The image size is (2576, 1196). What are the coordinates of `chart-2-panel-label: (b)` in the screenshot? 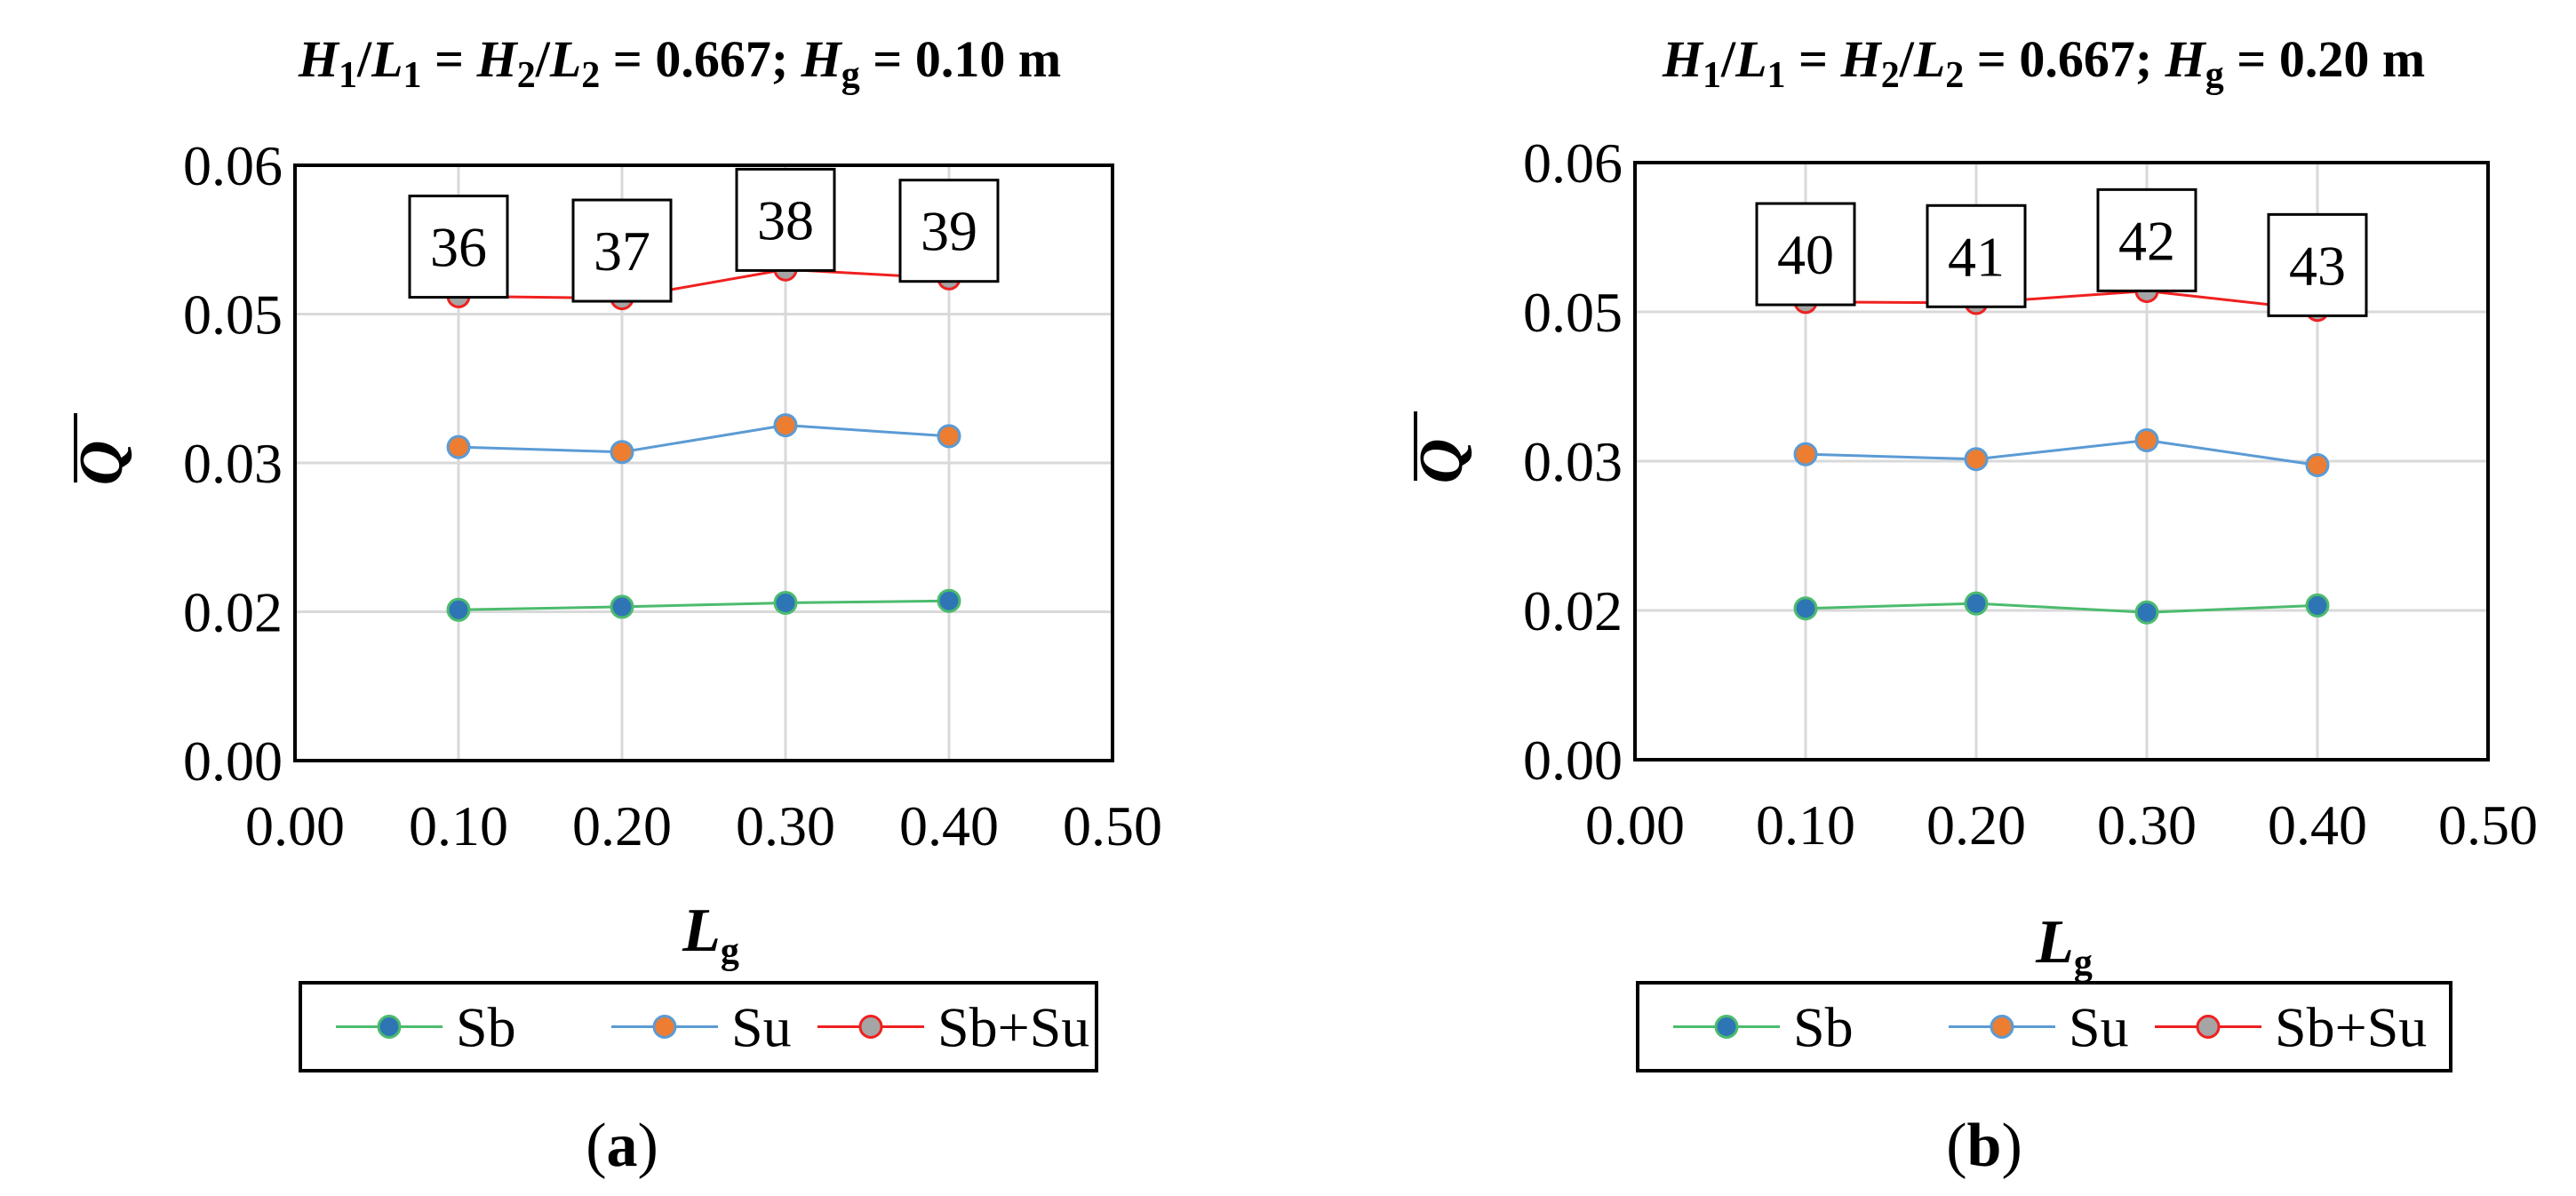 It's located at (1984, 1146).